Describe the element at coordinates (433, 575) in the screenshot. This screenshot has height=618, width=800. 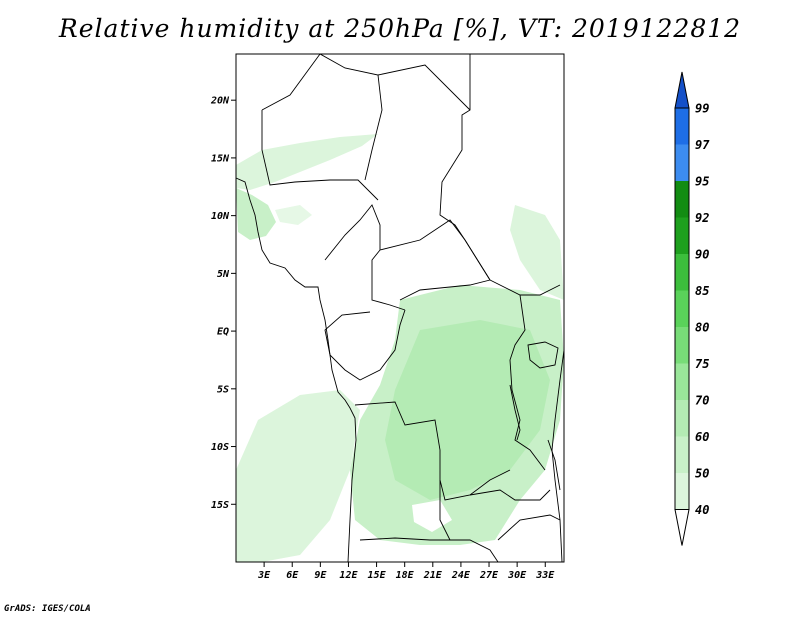
I see `lon-tick-label: 21E` at that location.